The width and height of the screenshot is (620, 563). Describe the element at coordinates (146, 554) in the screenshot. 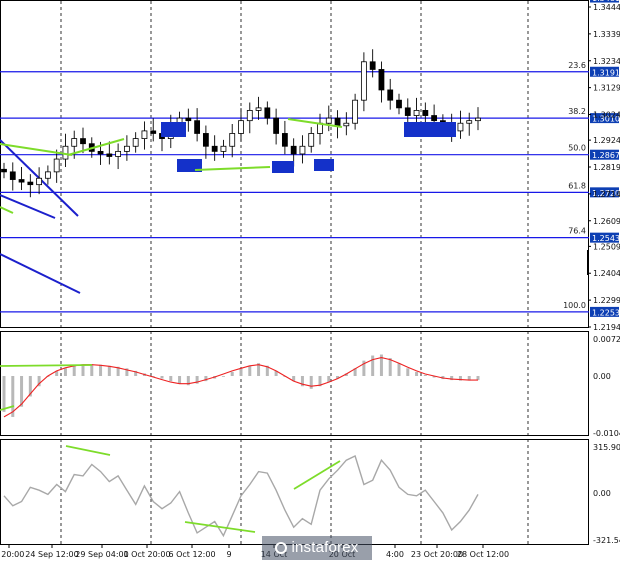

I see `x-tick-label: 1 Oct 20:00` at that location.